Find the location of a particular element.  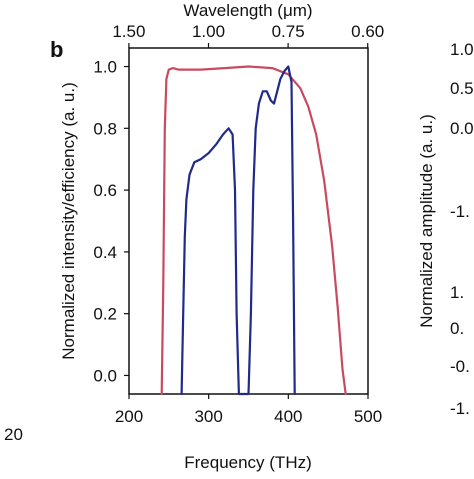

x2-tick-label: 0.75 is located at coordinates (288, 31).